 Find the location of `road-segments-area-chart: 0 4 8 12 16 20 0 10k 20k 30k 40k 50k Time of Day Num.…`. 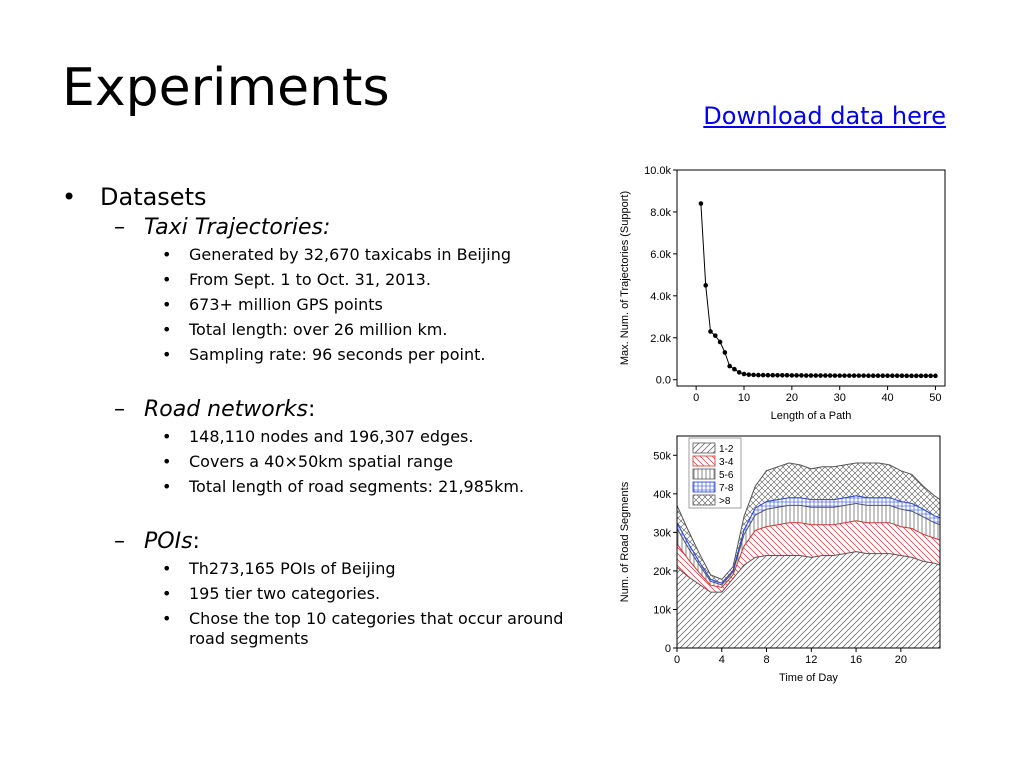

road-segments-area-chart: 0 4 8 12 16 20 0 10k 20k 30k 40k 50k Time of Day Num.… is located at coordinates (780, 559).